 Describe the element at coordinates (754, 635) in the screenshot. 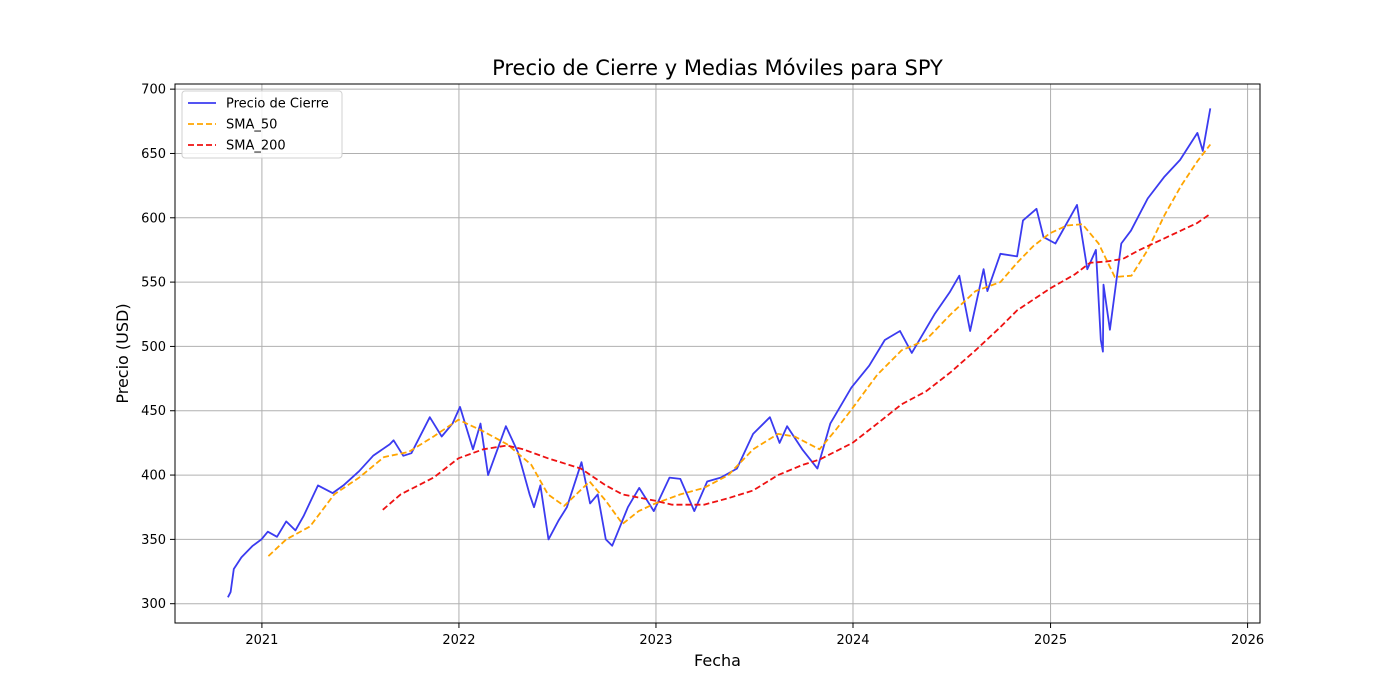

I see `x-axis: 2021 2022 2023 2024 2025 2026` at that location.